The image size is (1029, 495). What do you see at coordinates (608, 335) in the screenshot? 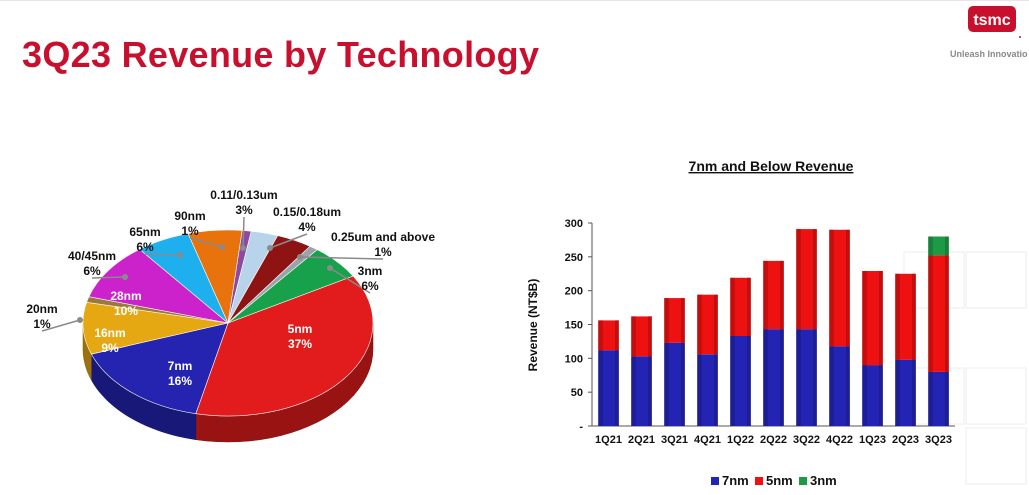
I see `bar-5nm-1q21` at bounding box center [608, 335].